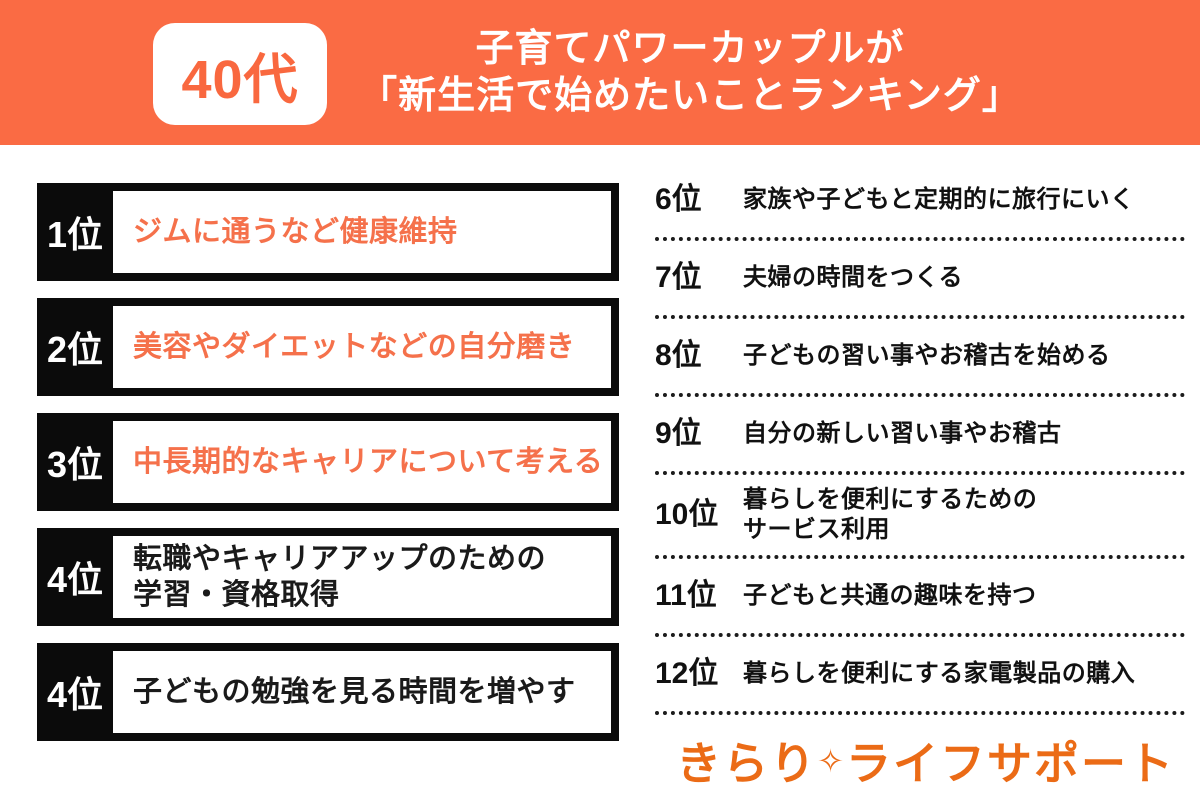  I want to click on age-badge: 40代, so click(240, 74).